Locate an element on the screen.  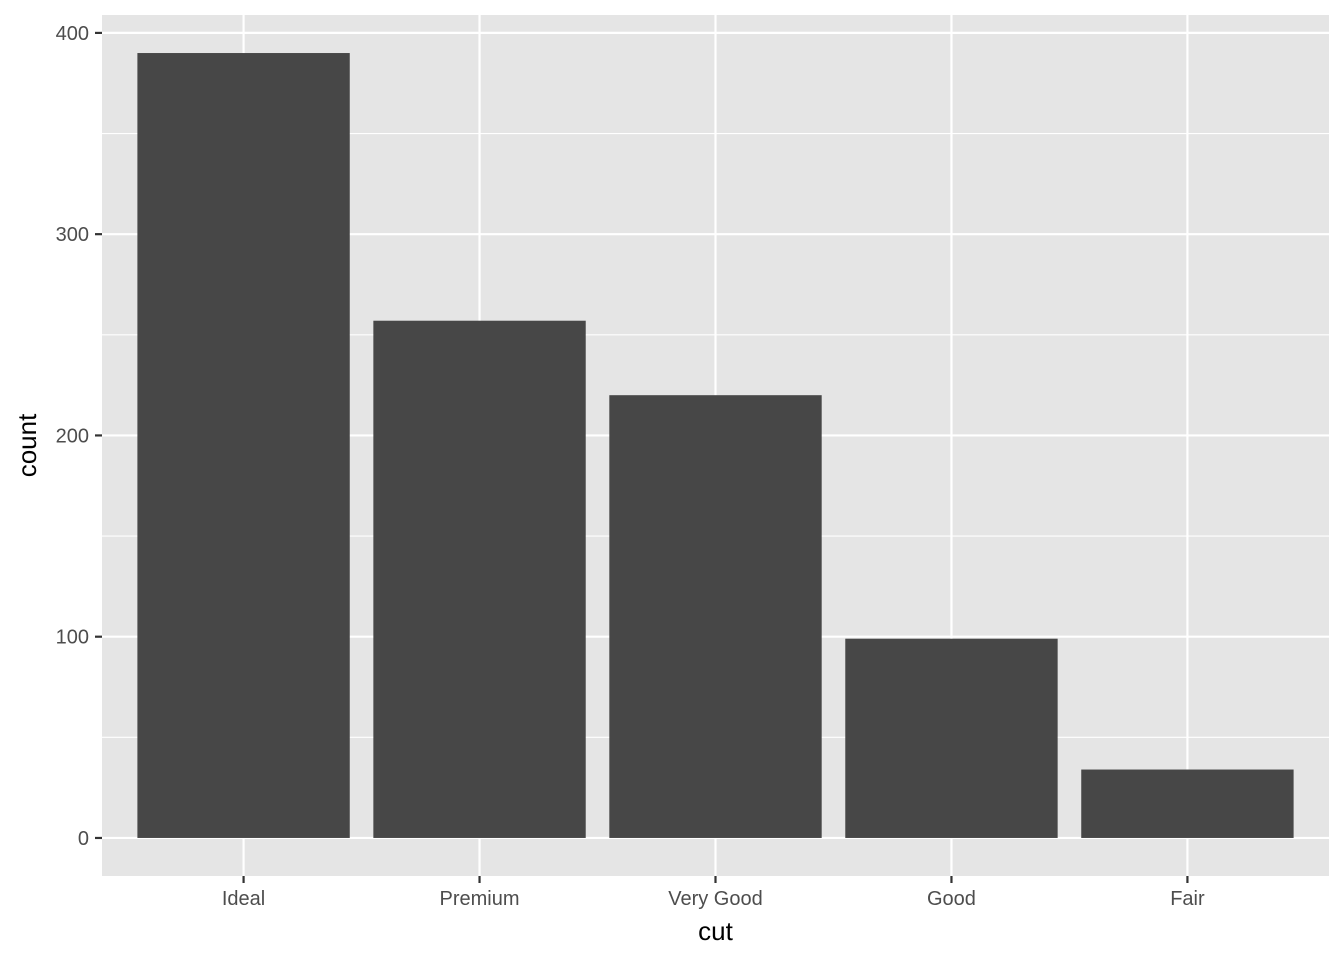
y-tick-label: 300 is located at coordinates (72, 235).